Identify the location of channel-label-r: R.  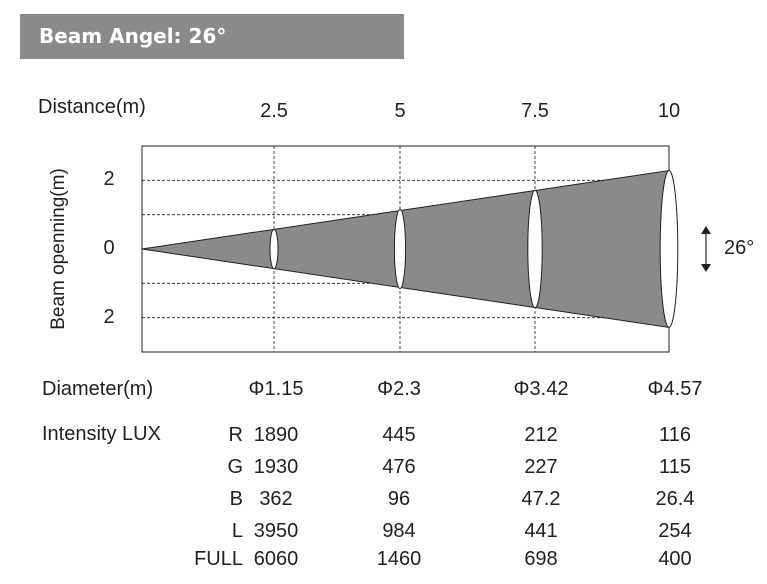
(235, 435).